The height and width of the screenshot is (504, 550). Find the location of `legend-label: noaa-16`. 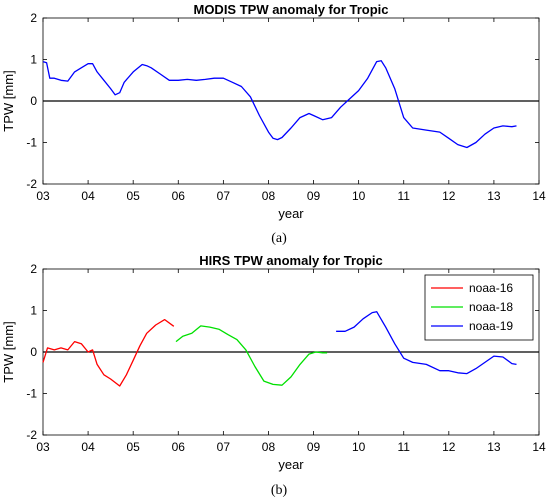

legend-label: noaa-16 is located at coordinates (491, 288).